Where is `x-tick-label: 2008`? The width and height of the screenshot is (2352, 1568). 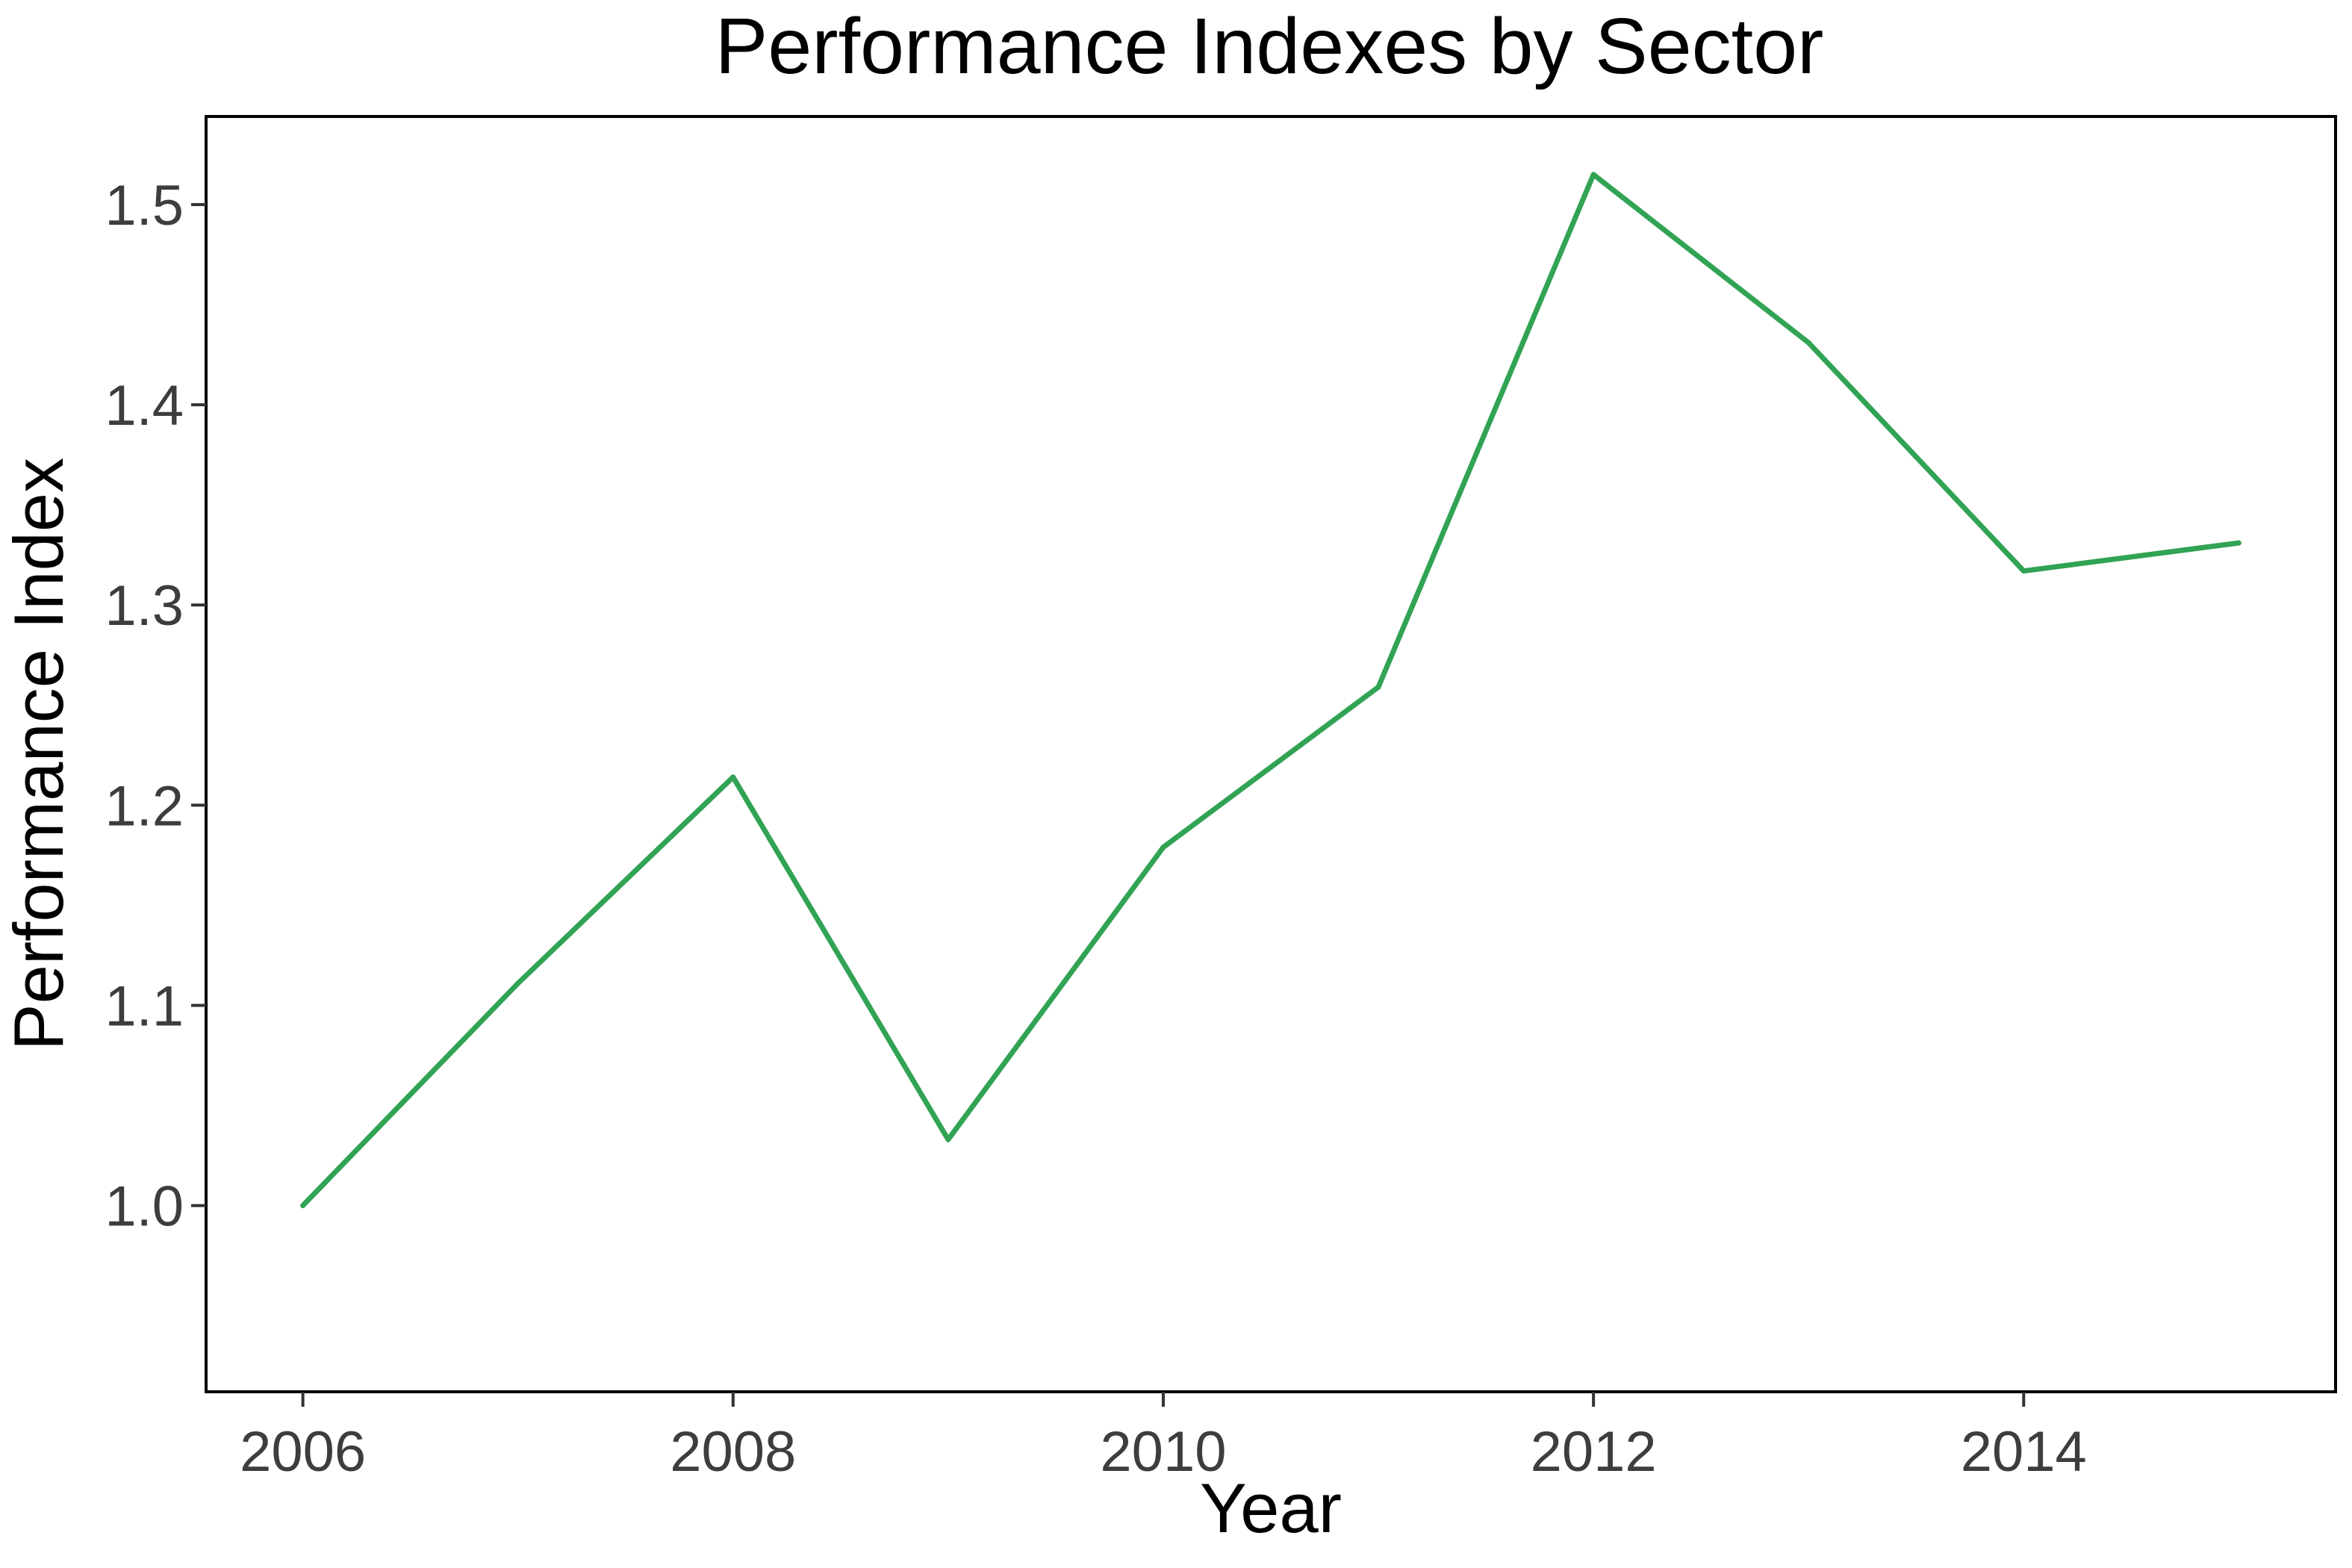 x-tick-label: 2008 is located at coordinates (733, 1452).